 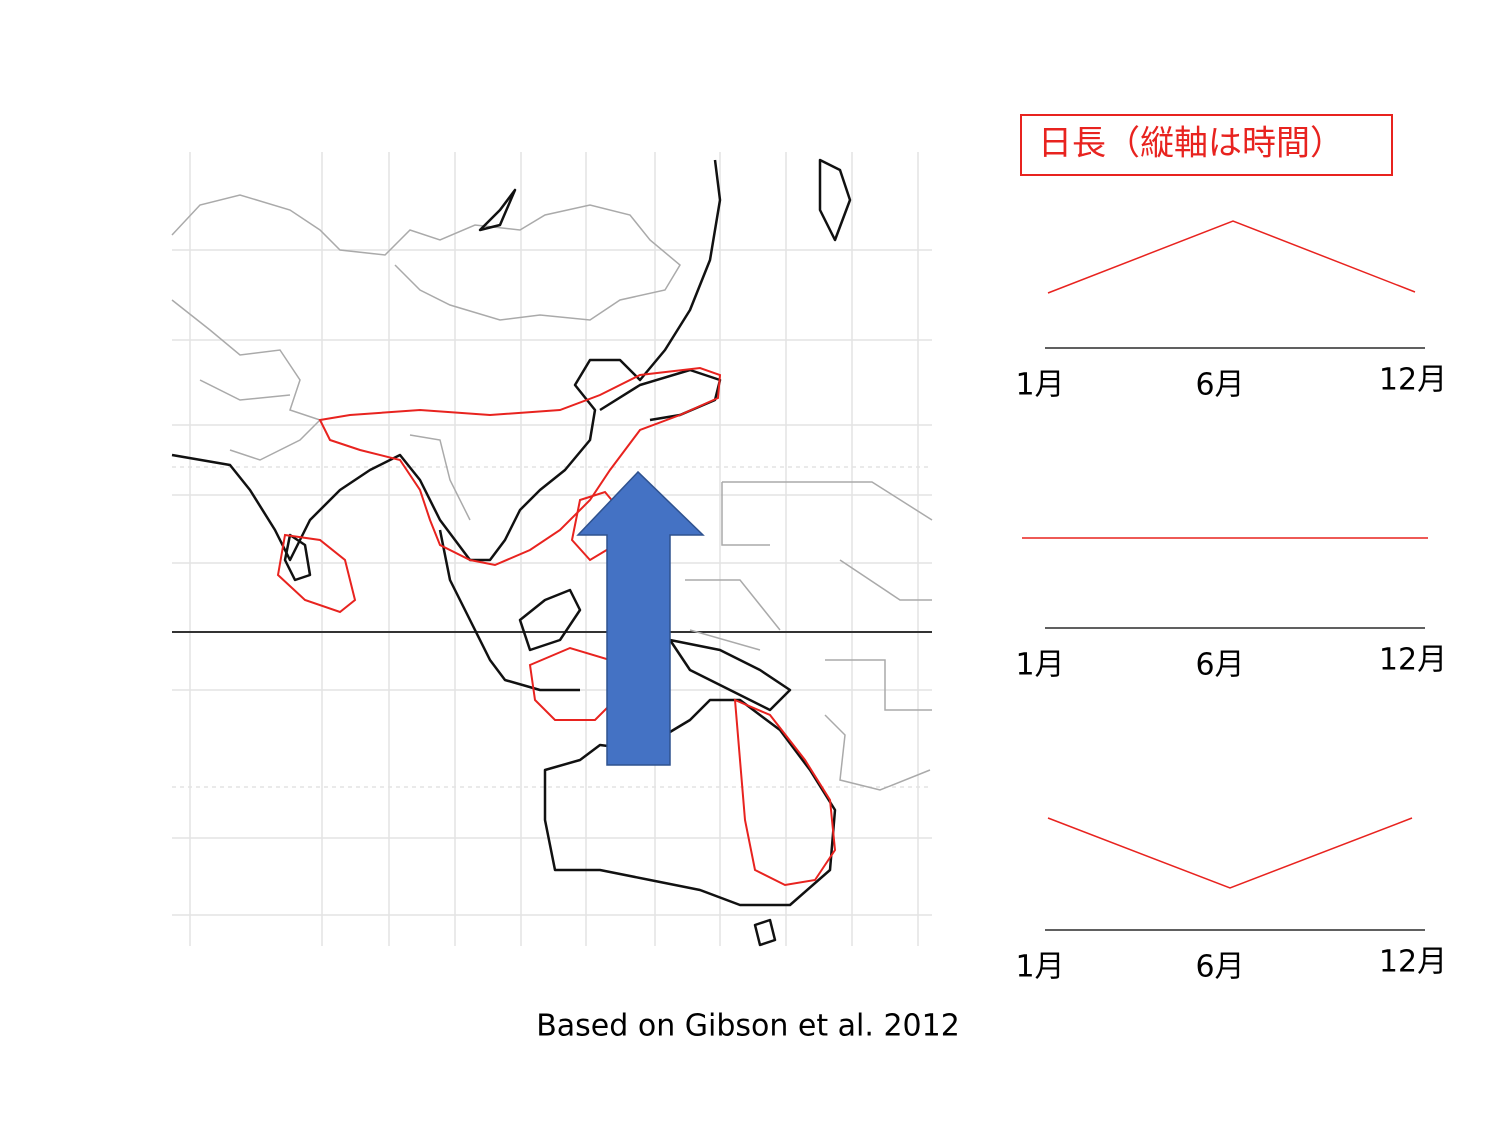 I want to click on legend-box, so click(x=1206, y=145).